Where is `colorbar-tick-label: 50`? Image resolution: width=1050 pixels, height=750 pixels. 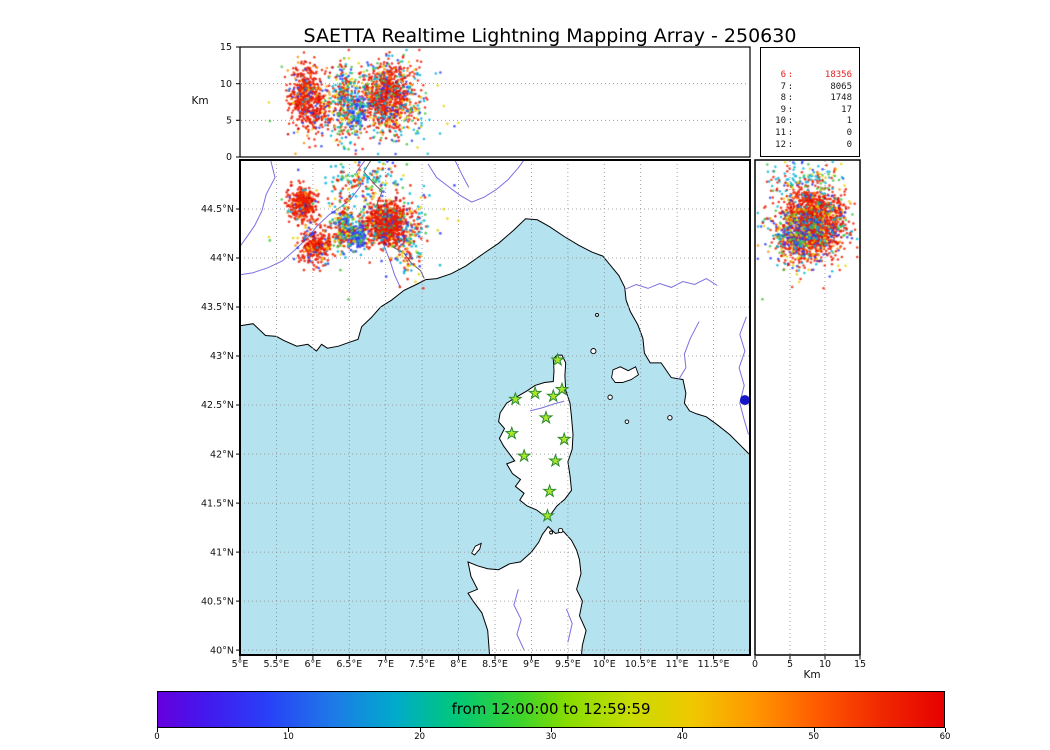
colorbar-tick-label: 50 is located at coordinates (814, 737).